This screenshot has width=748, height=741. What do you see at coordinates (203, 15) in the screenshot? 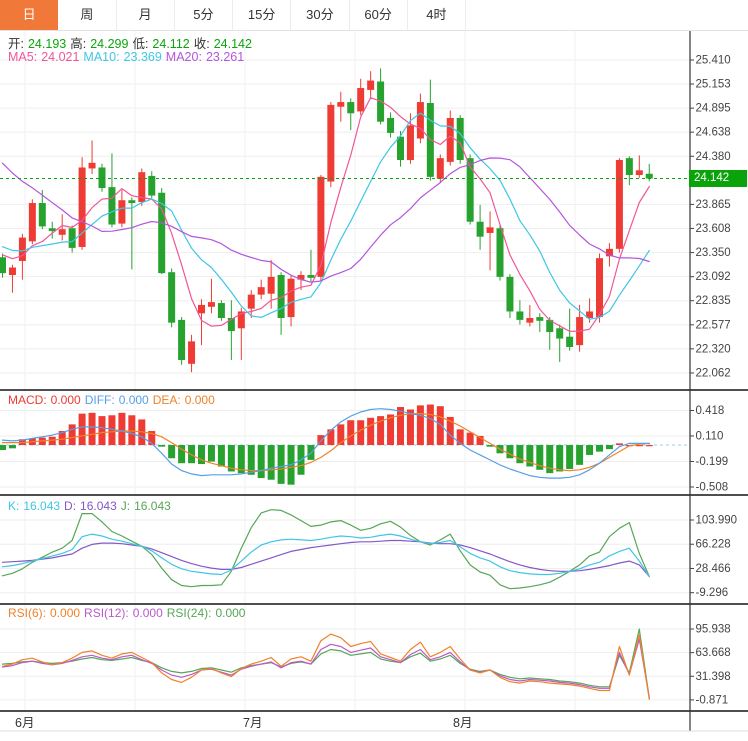
I see `tab-5min: 5分` at bounding box center [203, 15].